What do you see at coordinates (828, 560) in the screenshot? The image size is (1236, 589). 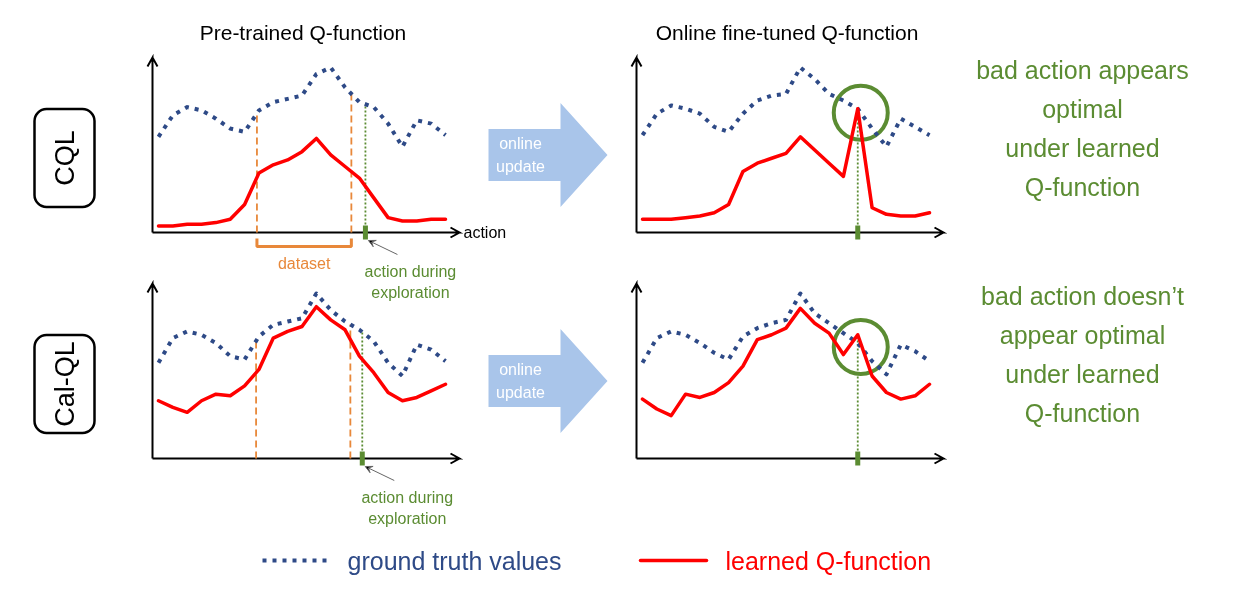 I see `legend-label: learned Q-function` at bounding box center [828, 560].